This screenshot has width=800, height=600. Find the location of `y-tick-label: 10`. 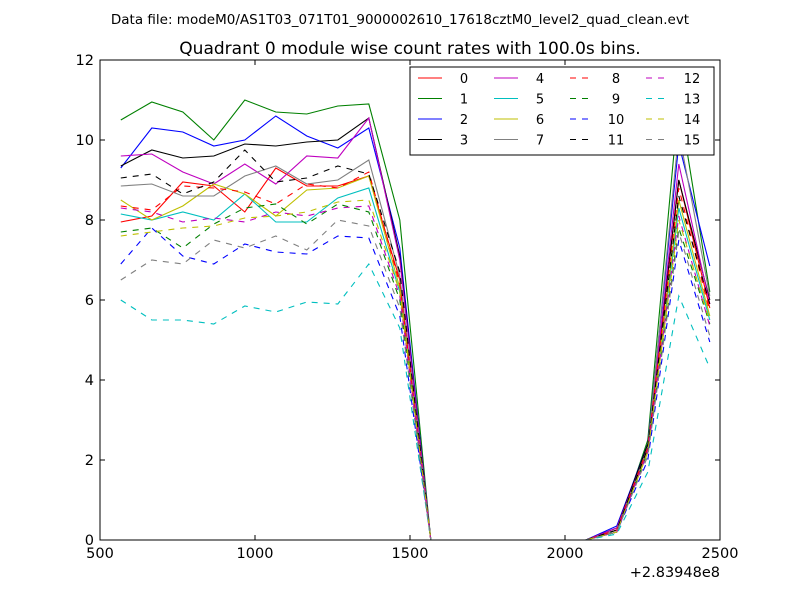

y-tick-label: 10 is located at coordinates (85, 141).